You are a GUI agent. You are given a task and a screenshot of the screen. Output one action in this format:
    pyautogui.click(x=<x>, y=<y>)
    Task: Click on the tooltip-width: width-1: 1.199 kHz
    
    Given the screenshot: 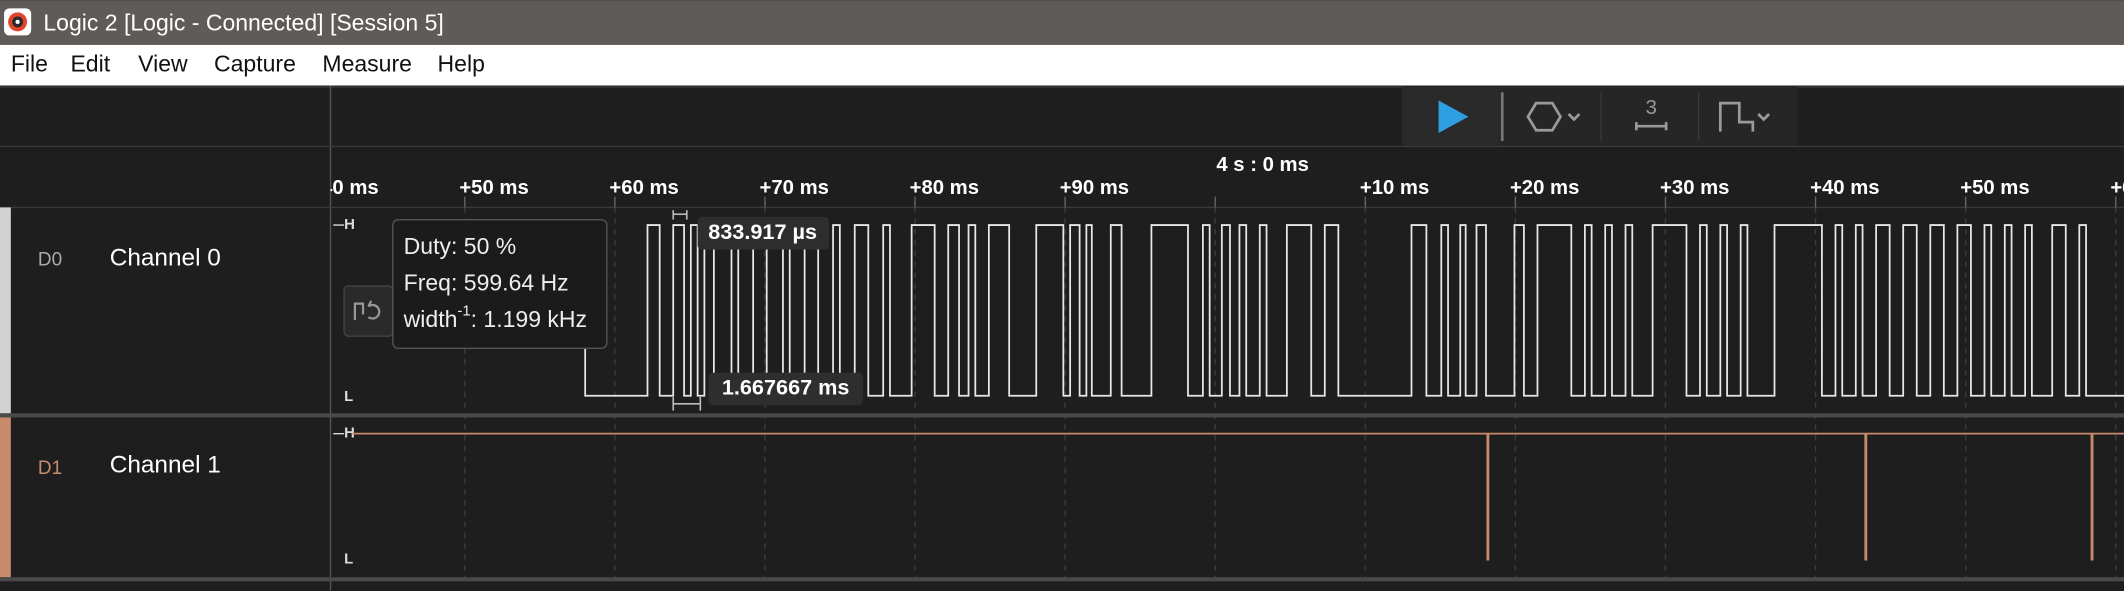 What is the action you would take?
    pyautogui.click(x=495, y=318)
    